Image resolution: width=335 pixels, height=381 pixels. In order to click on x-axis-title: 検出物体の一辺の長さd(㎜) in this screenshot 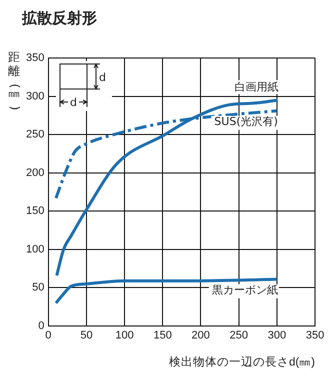, I will do `click(242, 361)`.